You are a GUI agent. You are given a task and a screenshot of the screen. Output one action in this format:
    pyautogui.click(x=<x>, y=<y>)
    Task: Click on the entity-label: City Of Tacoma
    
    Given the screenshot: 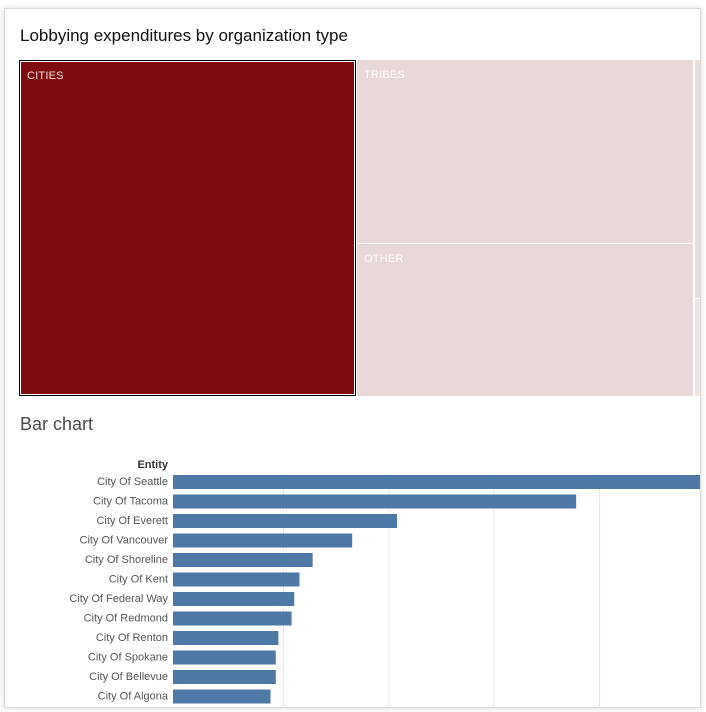 What is the action you would take?
    pyautogui.click(x=131, y=502)
    